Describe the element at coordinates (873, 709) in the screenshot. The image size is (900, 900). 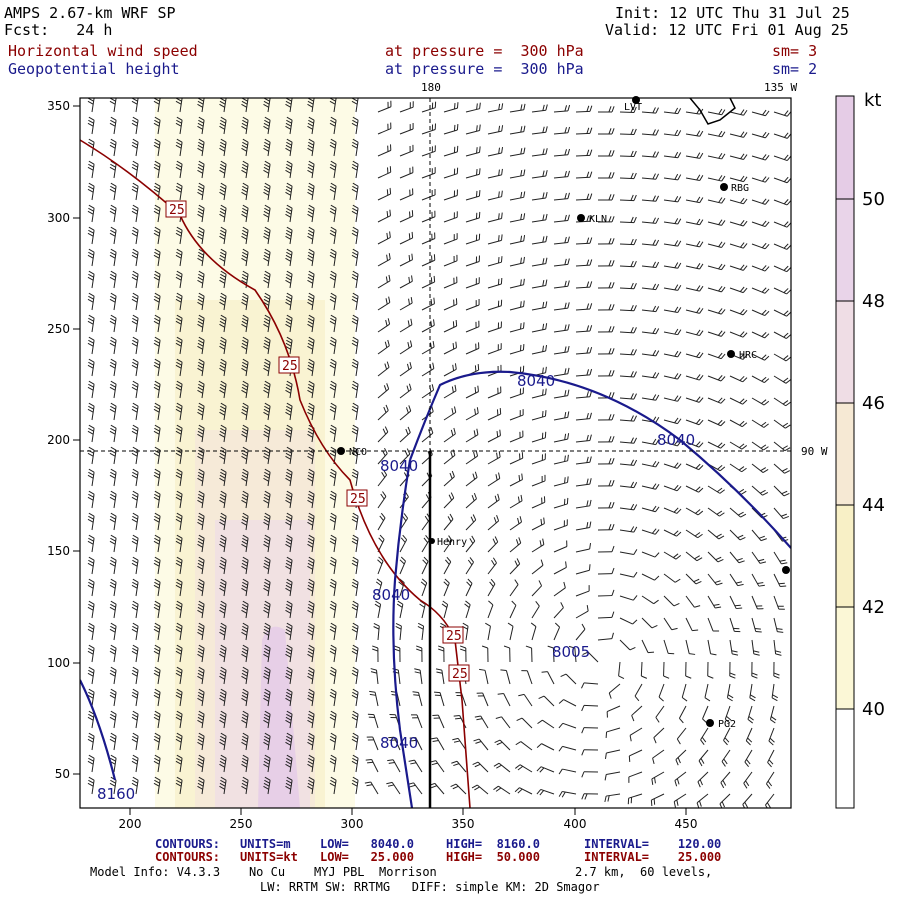
I see `colorbar-tick: 40` at that location.